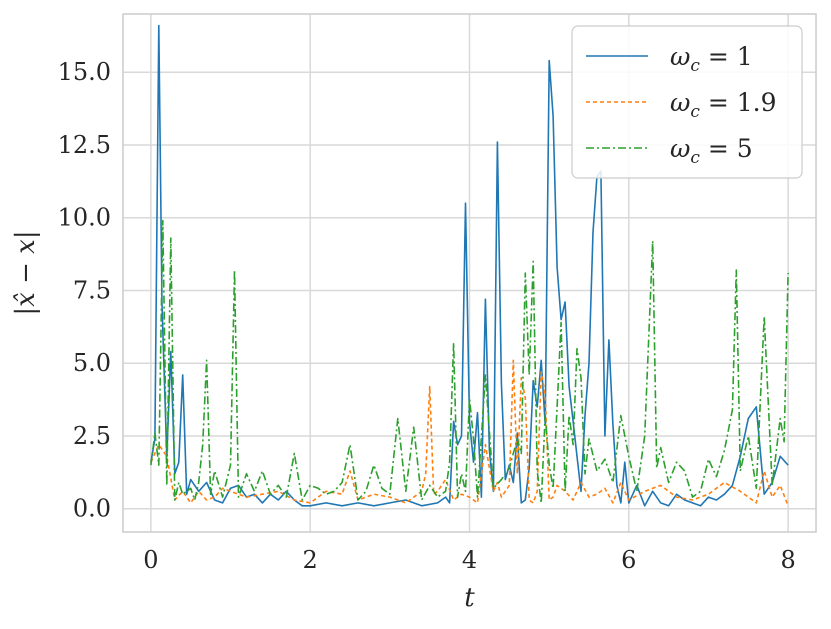 Image resolution: width=831 pixels, height=629 pixels. What do you see at coordinates (150, 560) in the screenshot?
I see `x-tick-label: 0` at bounding box center [150, 560].